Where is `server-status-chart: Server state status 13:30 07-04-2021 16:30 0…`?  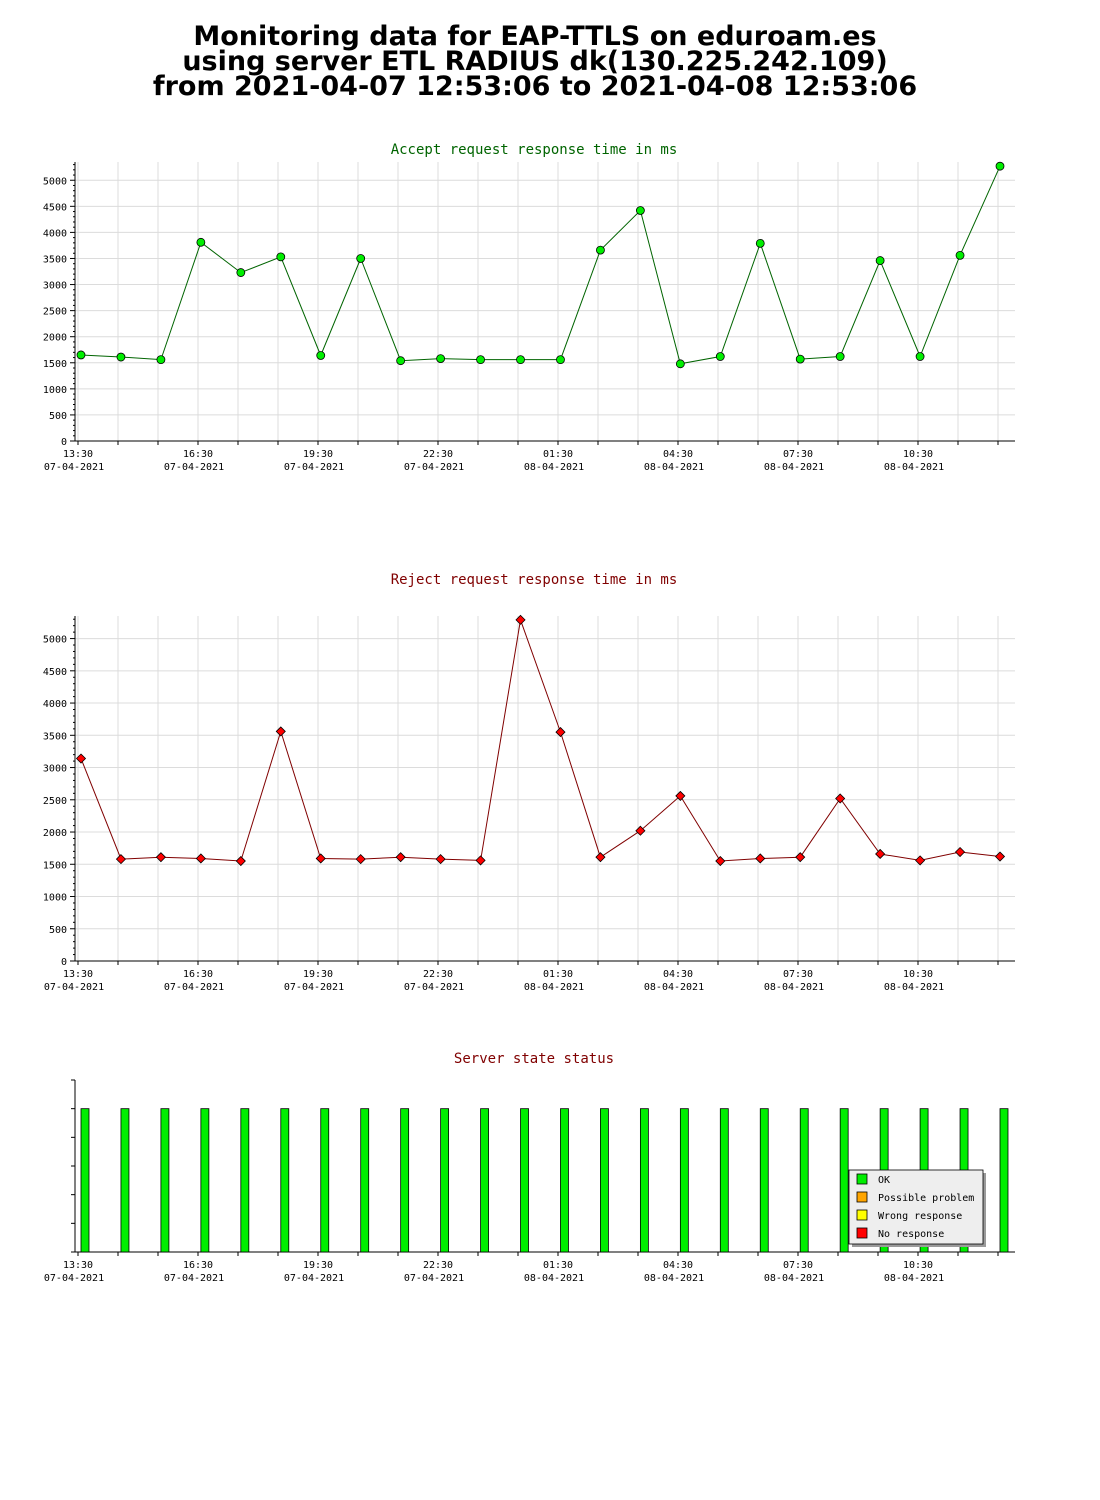
server-status-chart: Server state status 13:30 07-04-2021 16:30 0… is located at coordinates (529, 1167).